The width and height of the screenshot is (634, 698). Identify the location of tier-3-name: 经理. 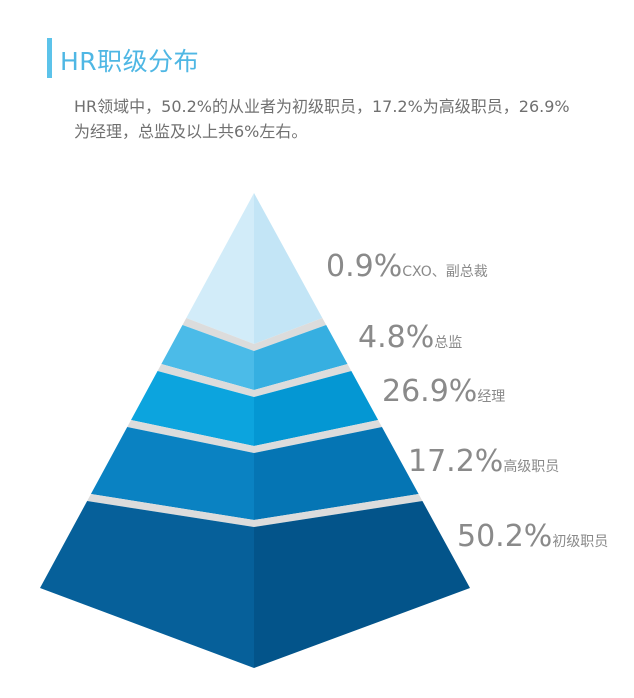
(491, 397).